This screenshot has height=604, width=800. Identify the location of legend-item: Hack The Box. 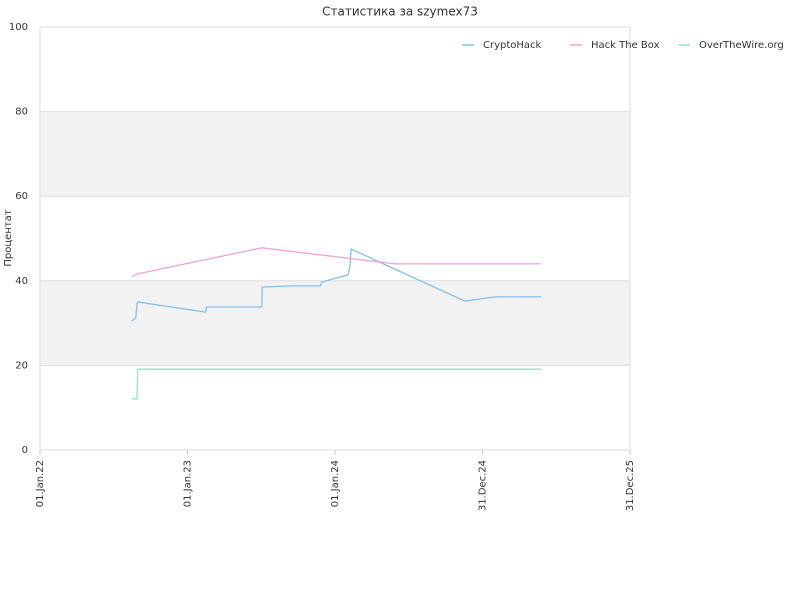
(615, 45).